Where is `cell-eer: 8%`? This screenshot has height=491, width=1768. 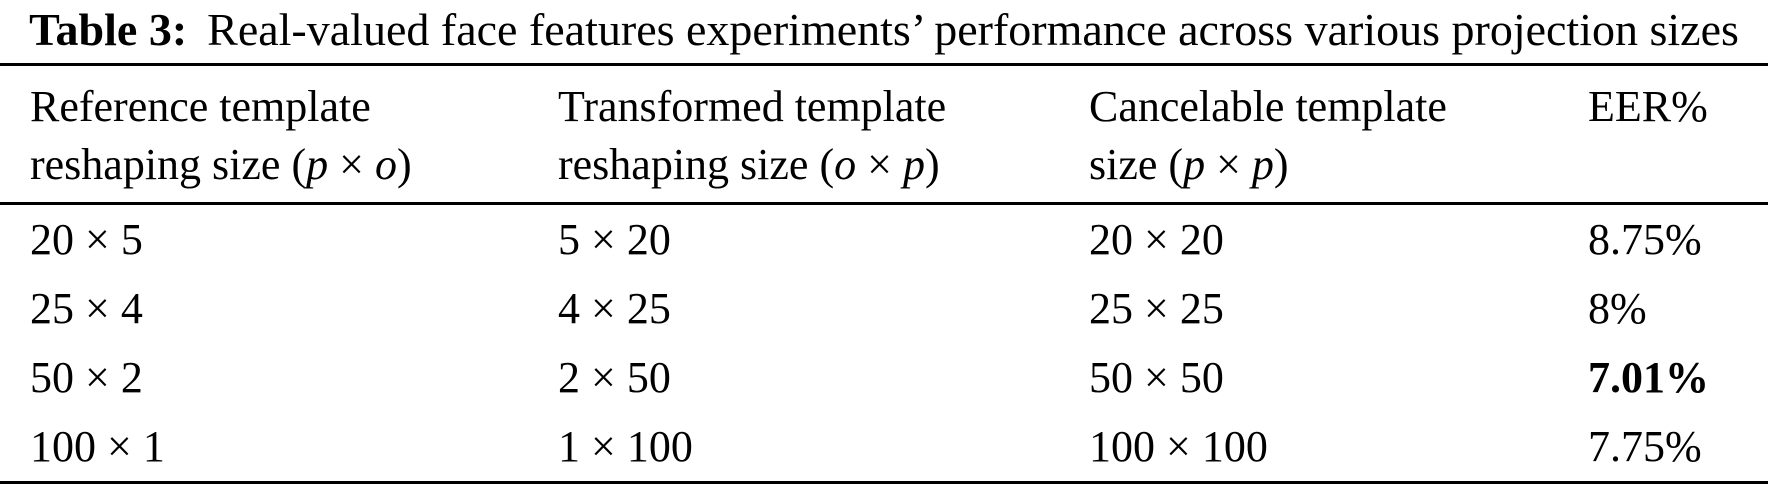 cell-eer: 8% is located at coordinates (1678, 308).